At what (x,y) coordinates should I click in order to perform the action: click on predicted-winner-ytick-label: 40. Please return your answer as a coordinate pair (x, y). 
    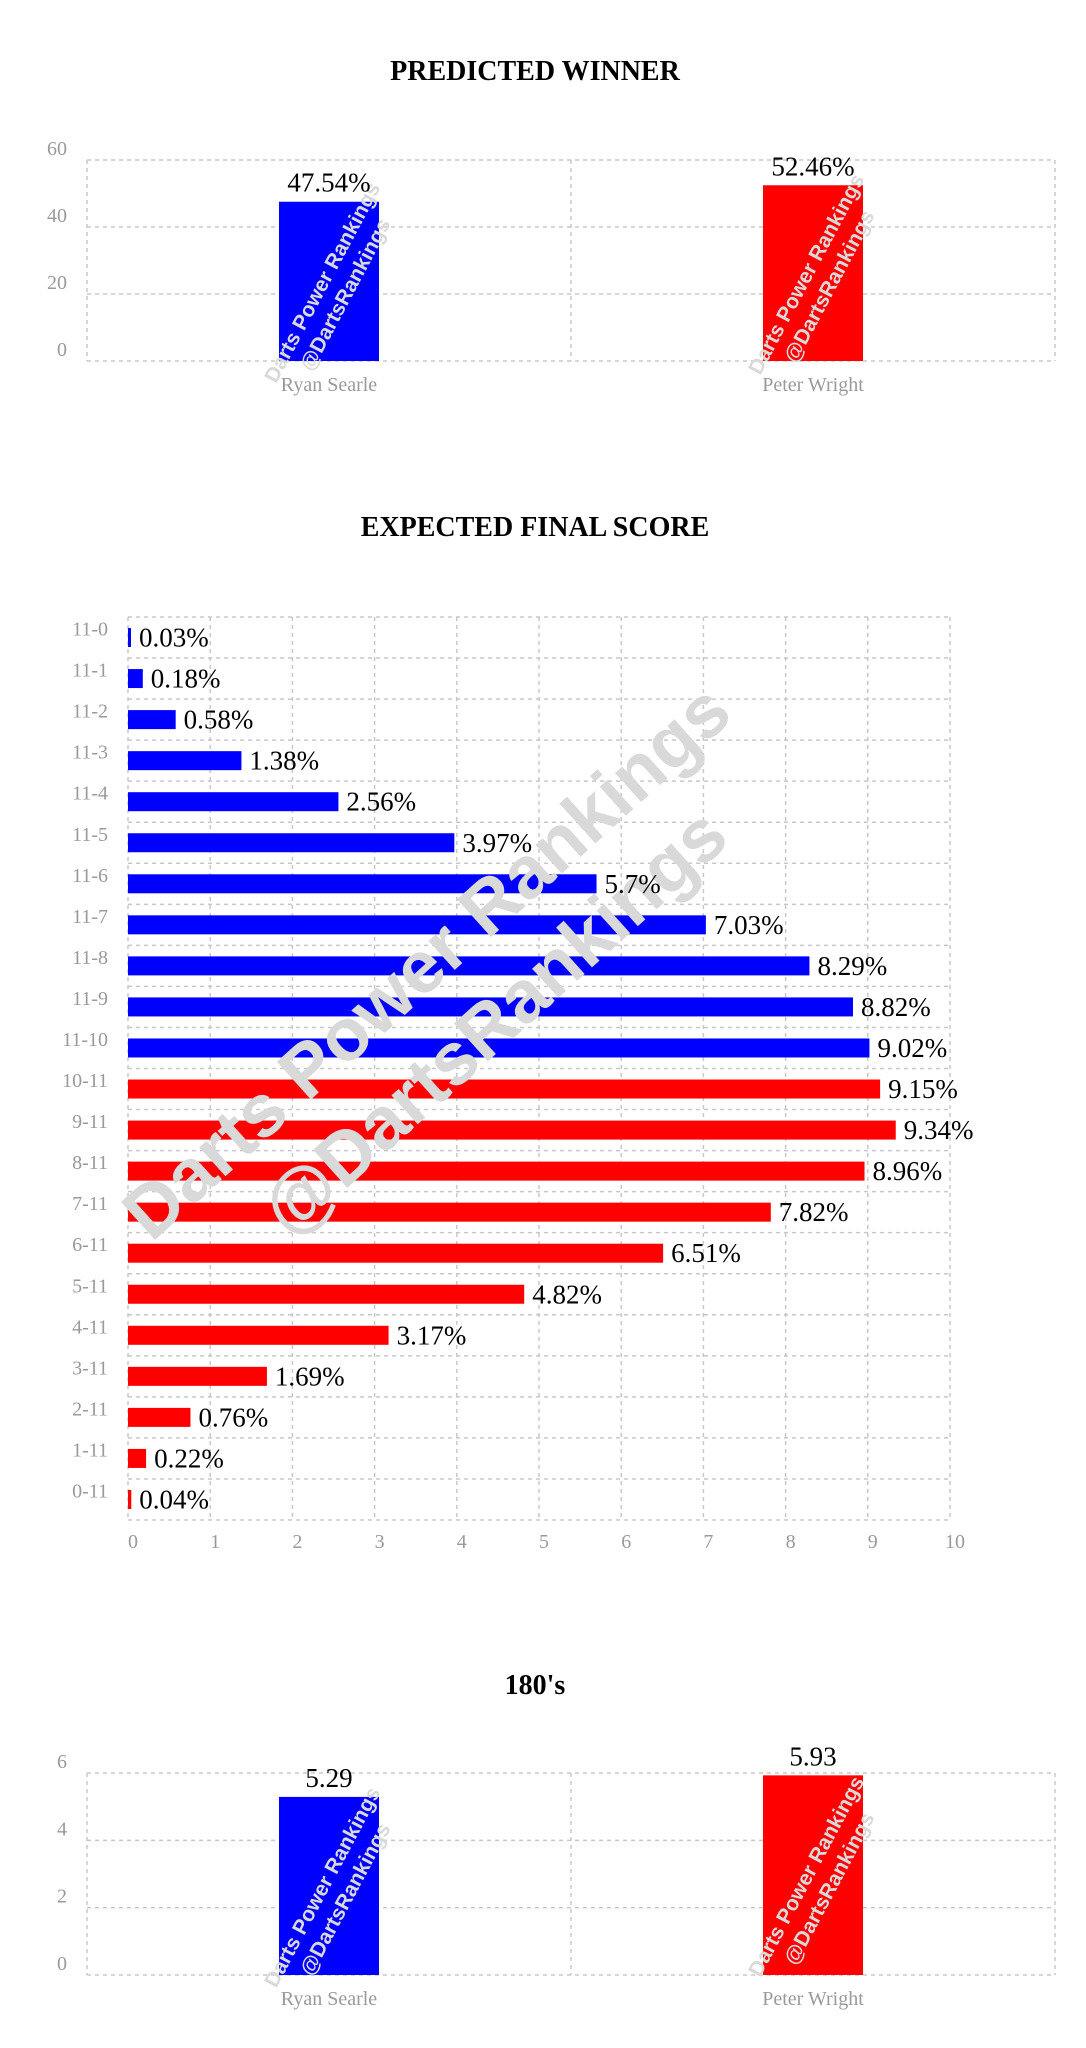
    Looking at the image, I should click on (57, 216).